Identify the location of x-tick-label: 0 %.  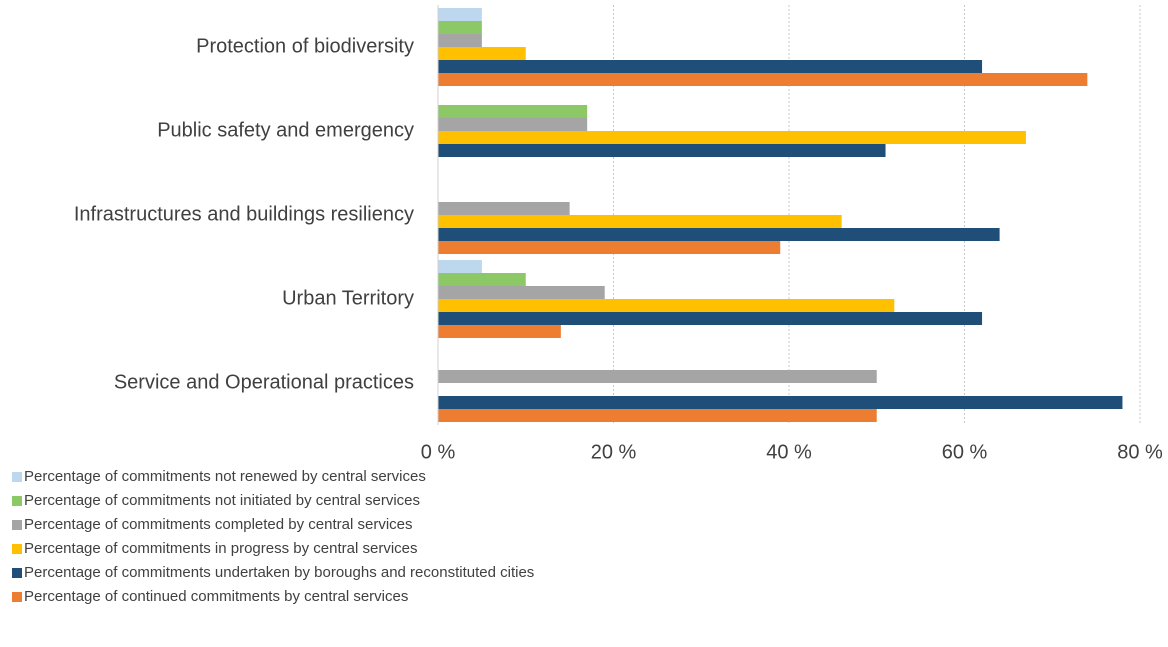
(438, 452).